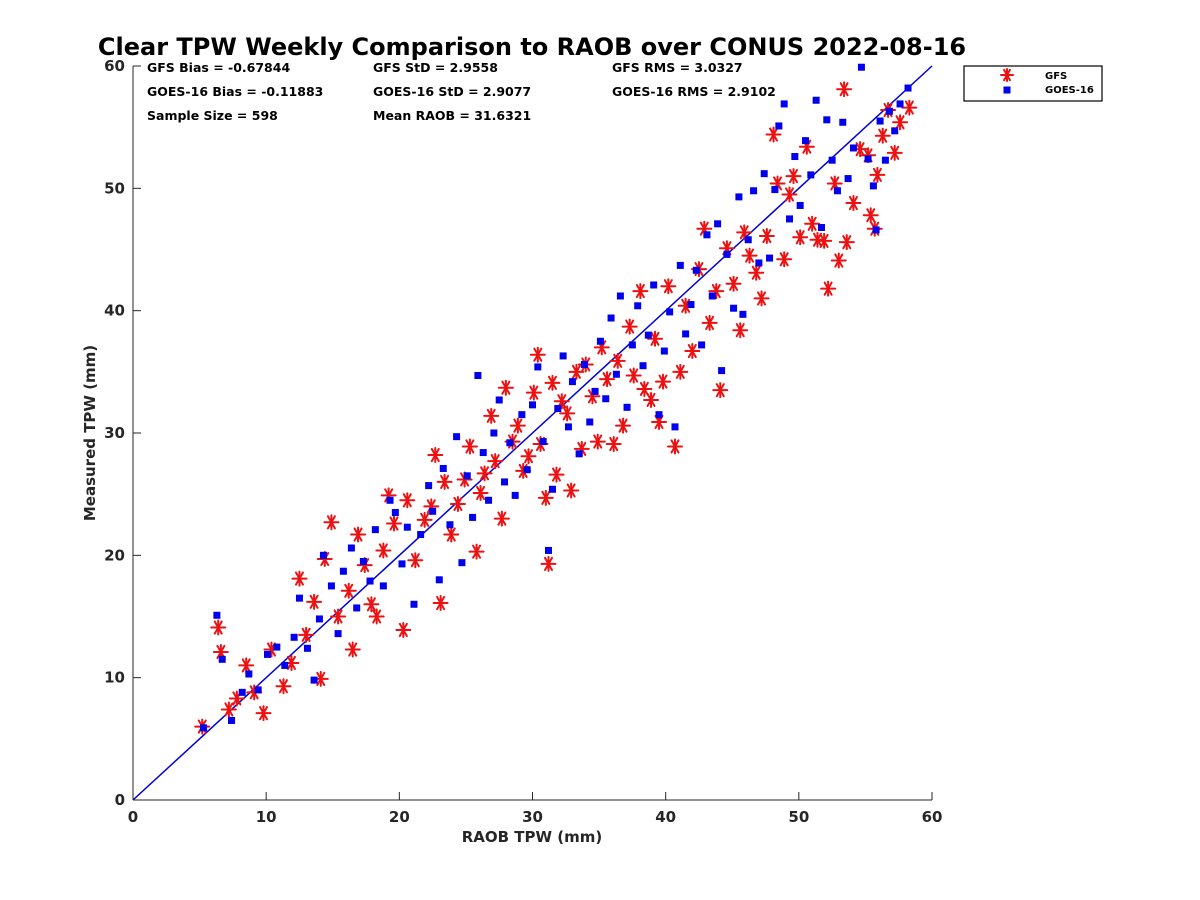 This screenshot has width=1200, height=900. Describe the element at coordinates (694, 91) in the screenshot. I see `stat-goes16-rms: GOES-16 RMS = 2.9102` at that location.